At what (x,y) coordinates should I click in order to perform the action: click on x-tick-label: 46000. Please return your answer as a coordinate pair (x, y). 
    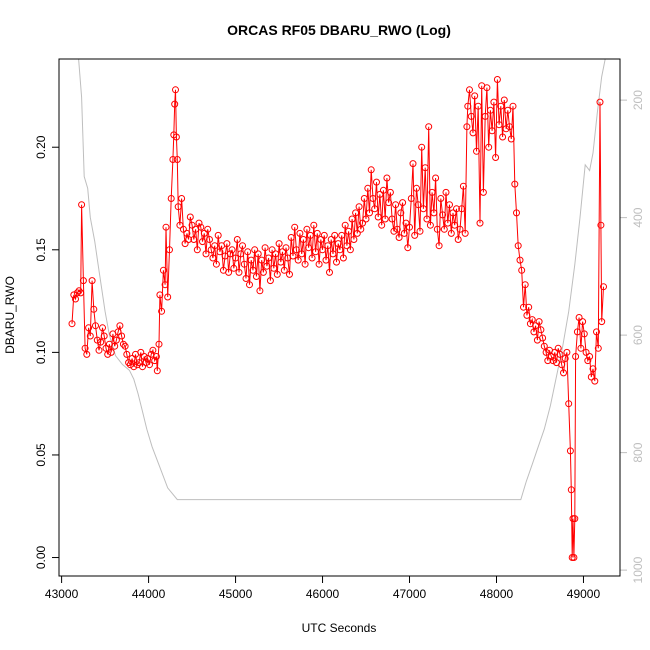
    Looking at the image, I should click on (323, 594).